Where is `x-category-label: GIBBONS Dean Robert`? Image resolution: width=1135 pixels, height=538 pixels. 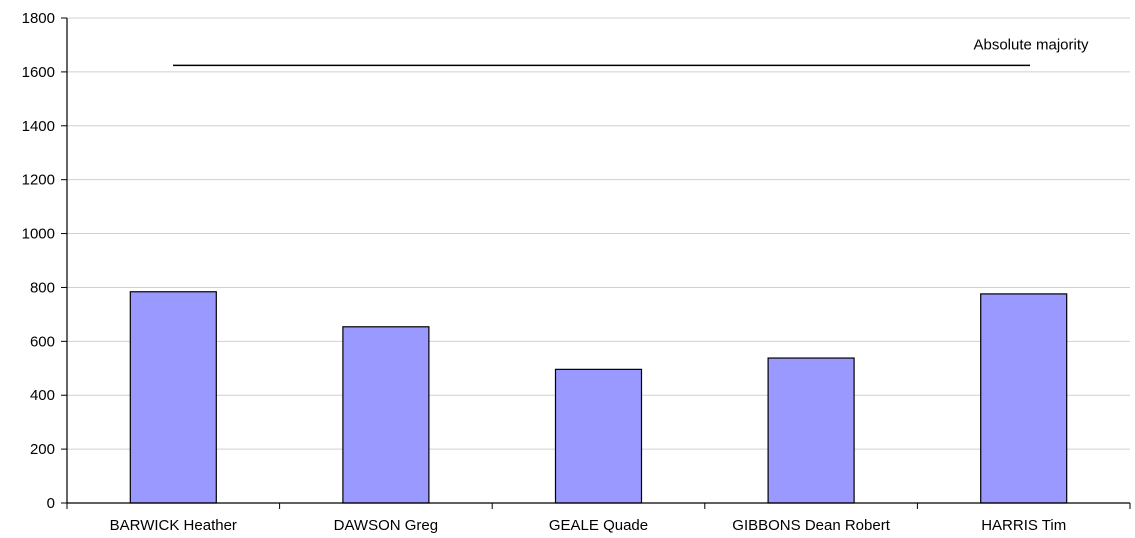 x-category-label: GIBBONS Dean Robert is located at coordinates (811, 525).